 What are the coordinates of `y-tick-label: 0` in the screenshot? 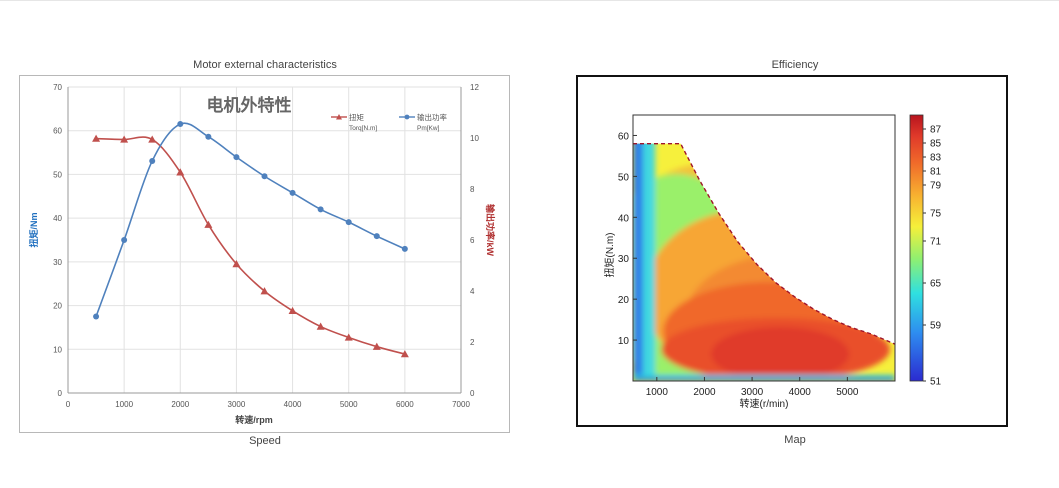 It's located at (60, 393).